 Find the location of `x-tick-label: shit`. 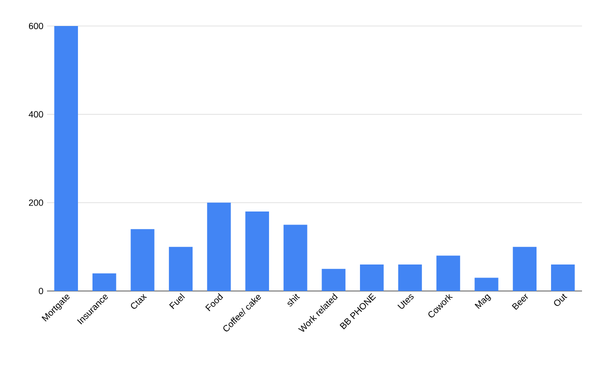

x-tick-label: shit is located at coordinates (294, 300).